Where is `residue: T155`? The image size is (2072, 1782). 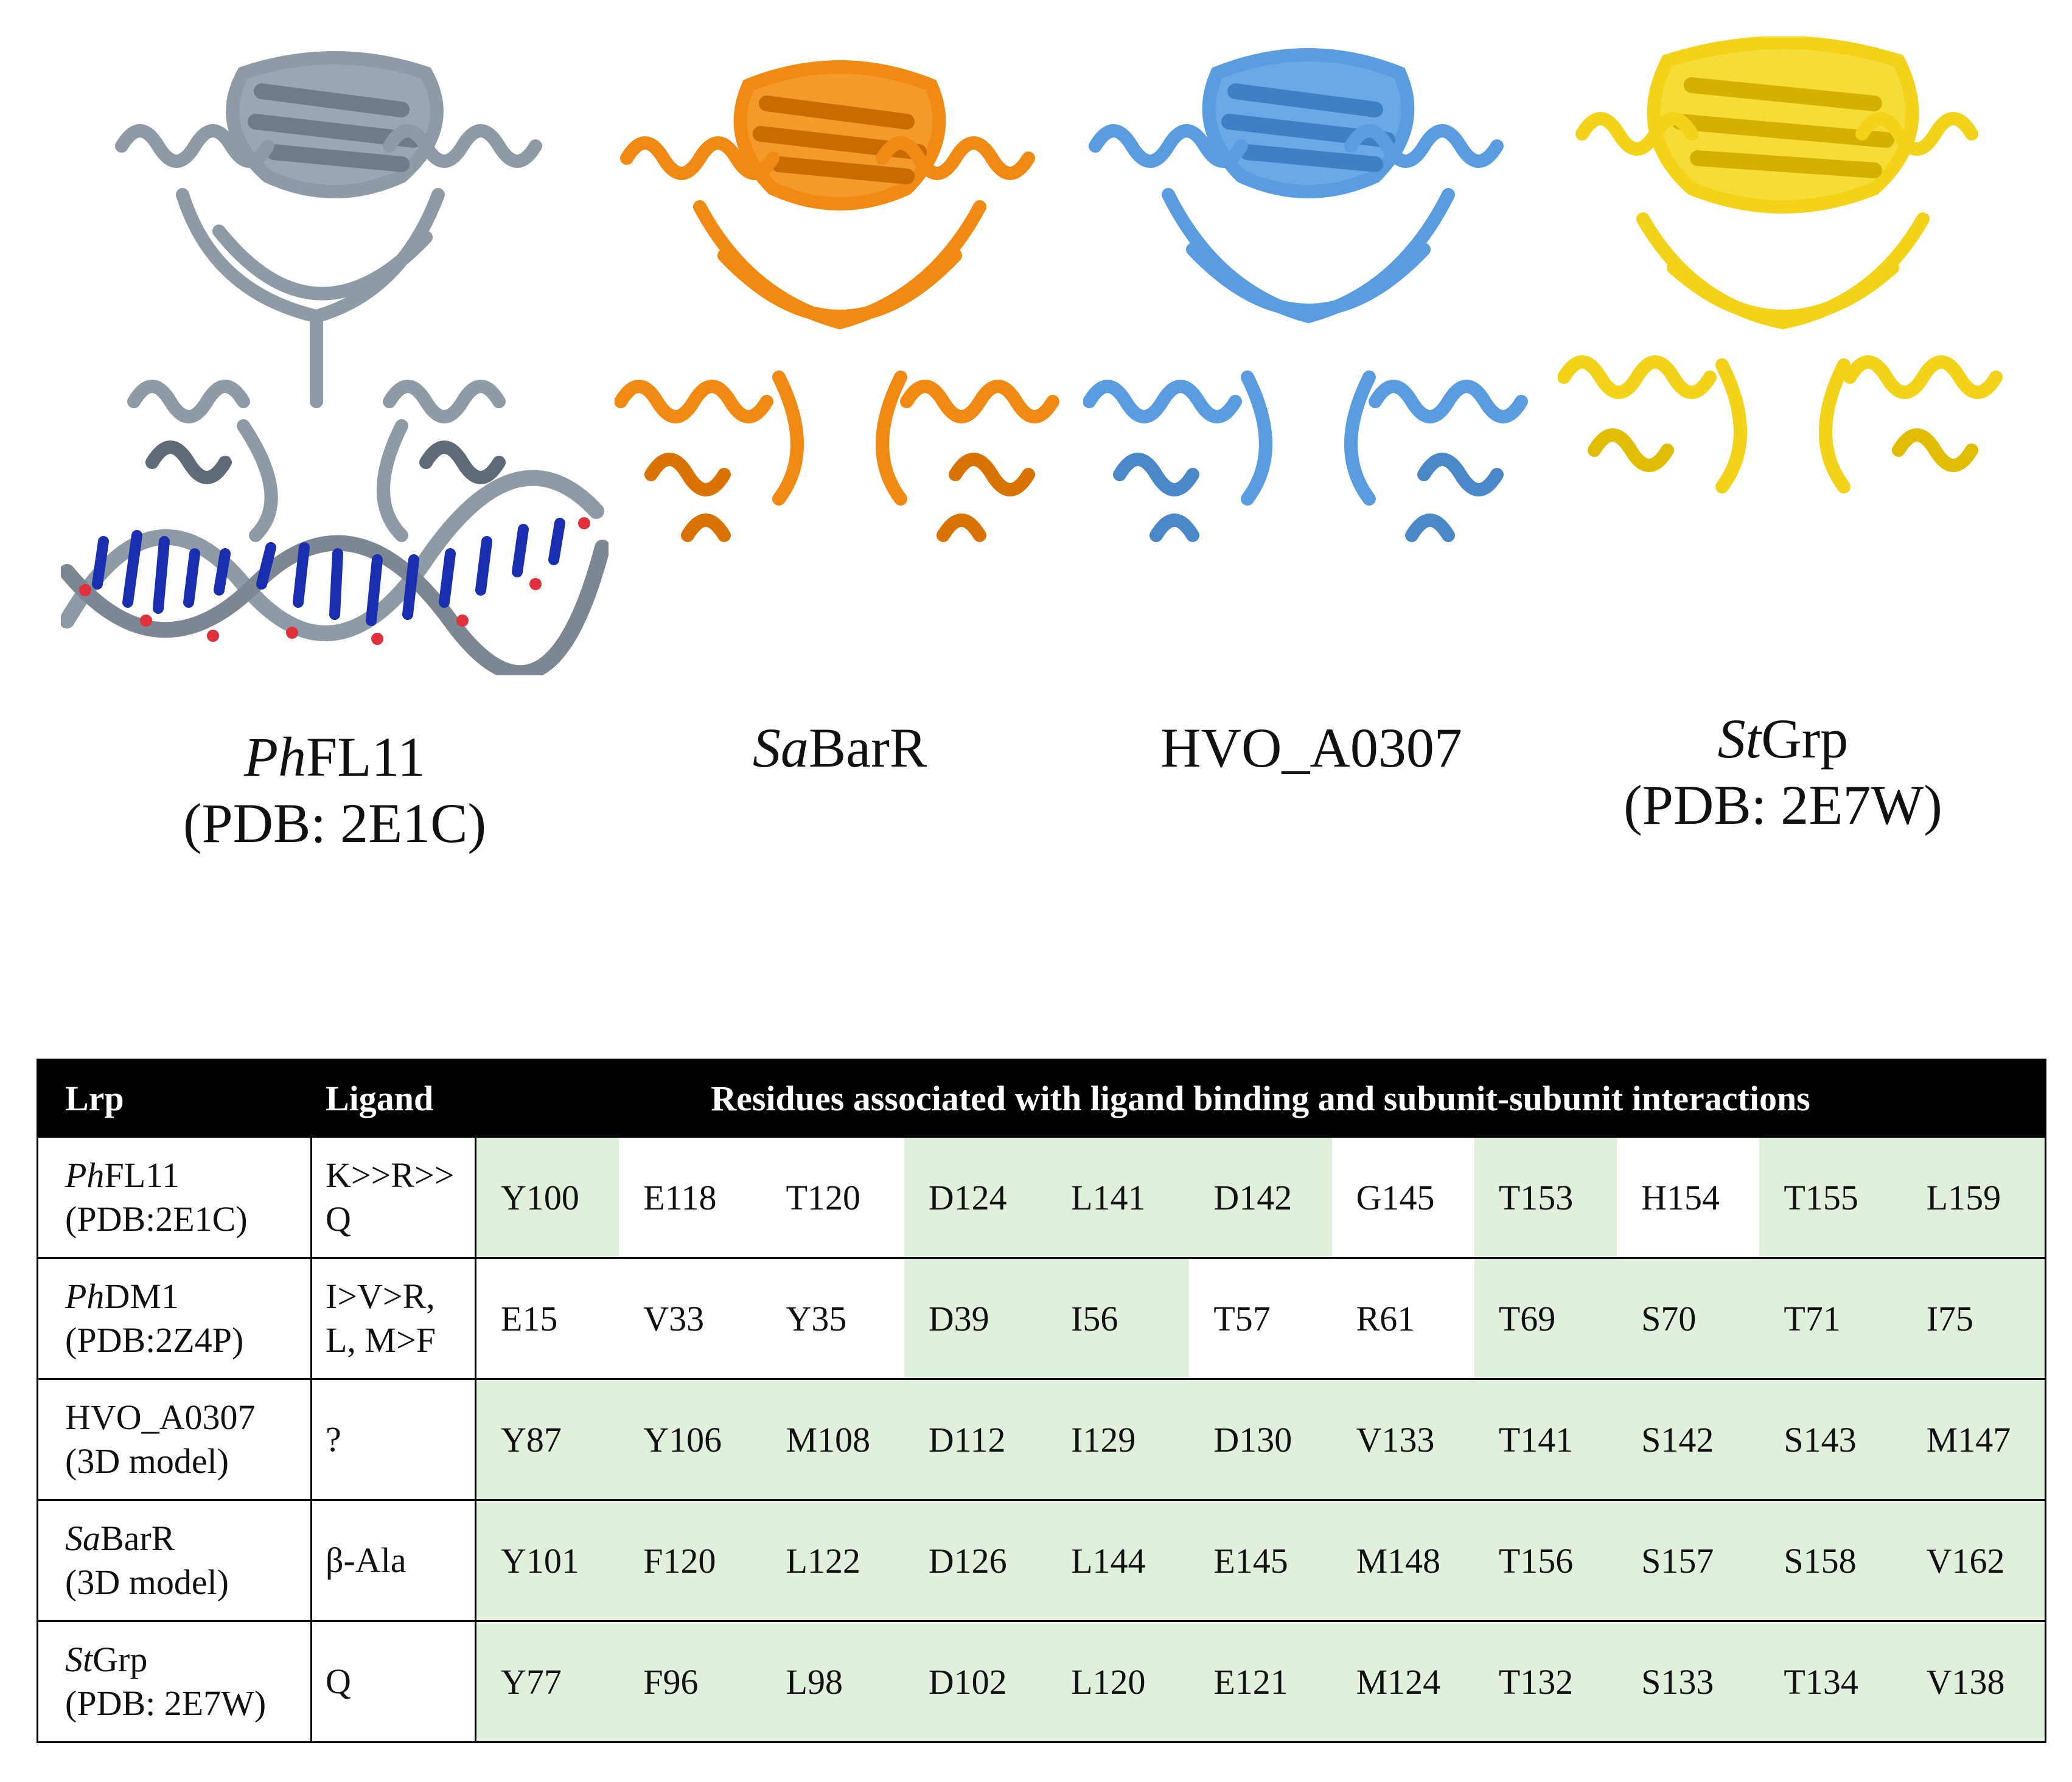 residue: T155 is located at coordinates (1830, 1197).